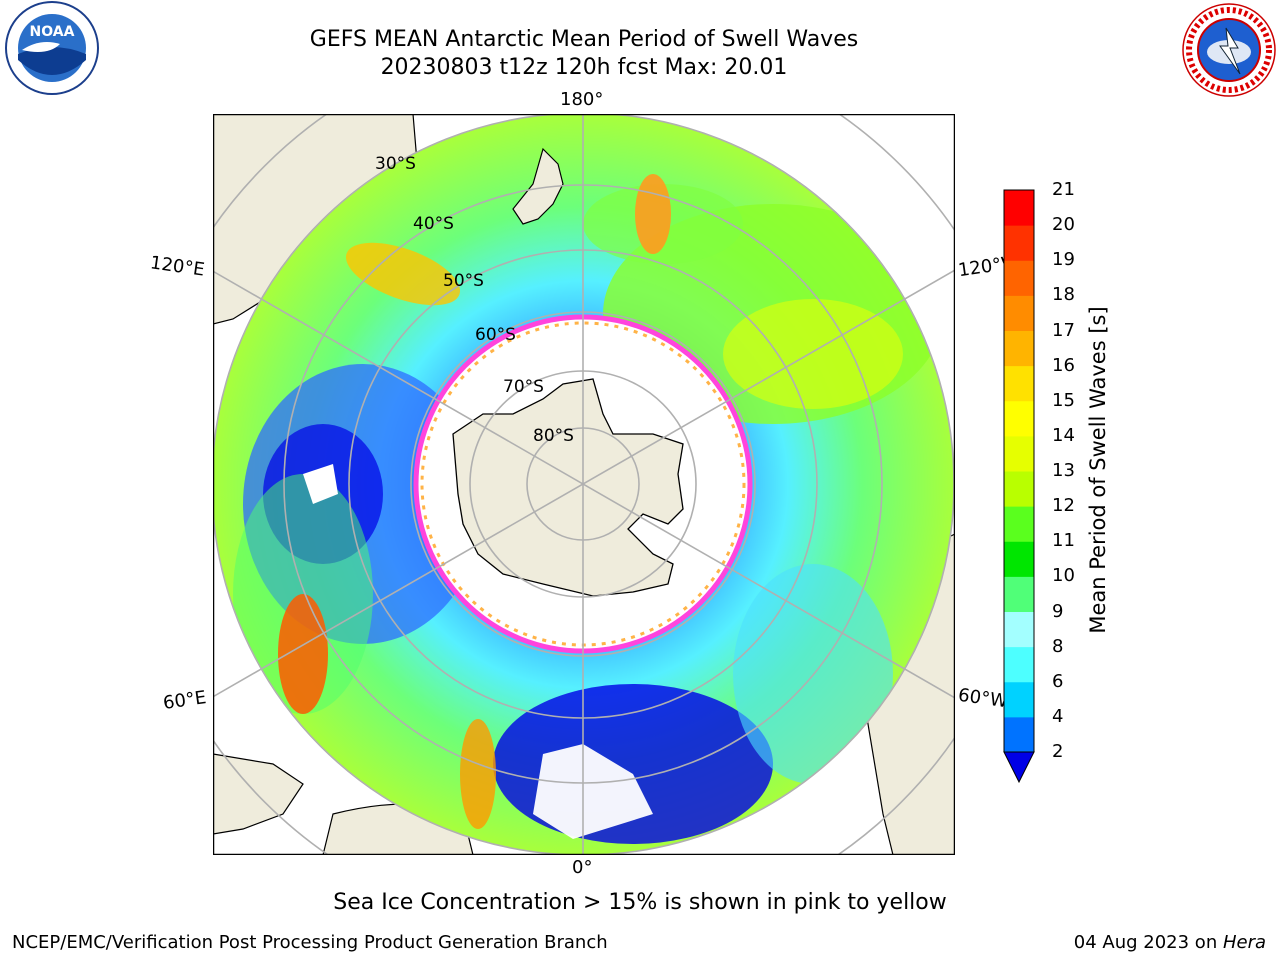 The height and width of the screenshot is (960, 1280). What do you see at coordinates (1063, 189) in the screenshot?
I see `colorbar-tick-label: 21` at bounding box center [1063, 189].